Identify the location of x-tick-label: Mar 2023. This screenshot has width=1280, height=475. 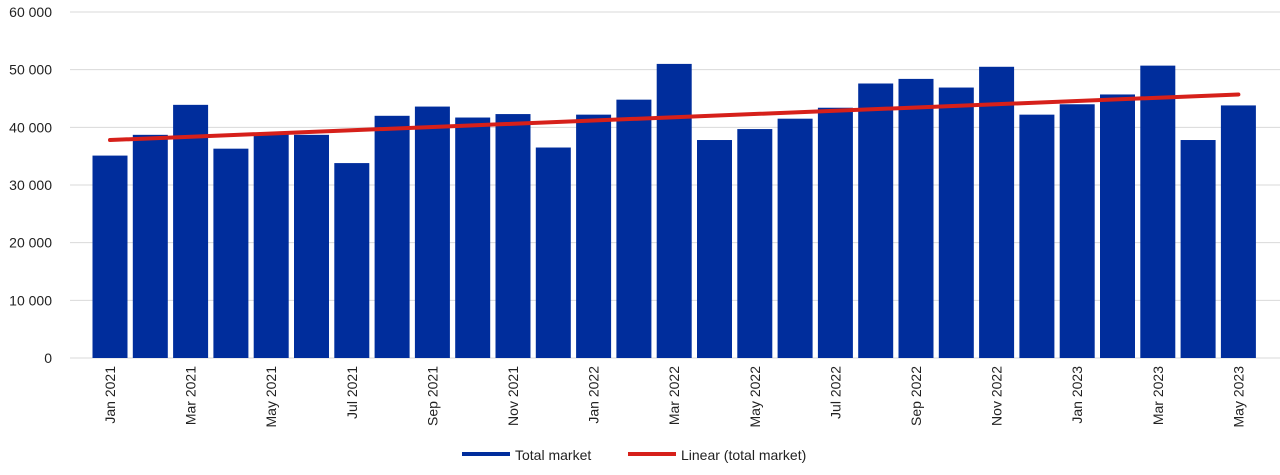
(1158, 395).